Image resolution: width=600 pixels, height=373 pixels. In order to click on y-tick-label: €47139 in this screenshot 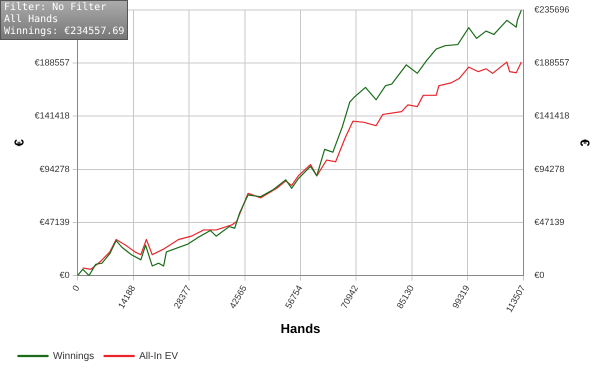, I will do `click(55, 221)`.